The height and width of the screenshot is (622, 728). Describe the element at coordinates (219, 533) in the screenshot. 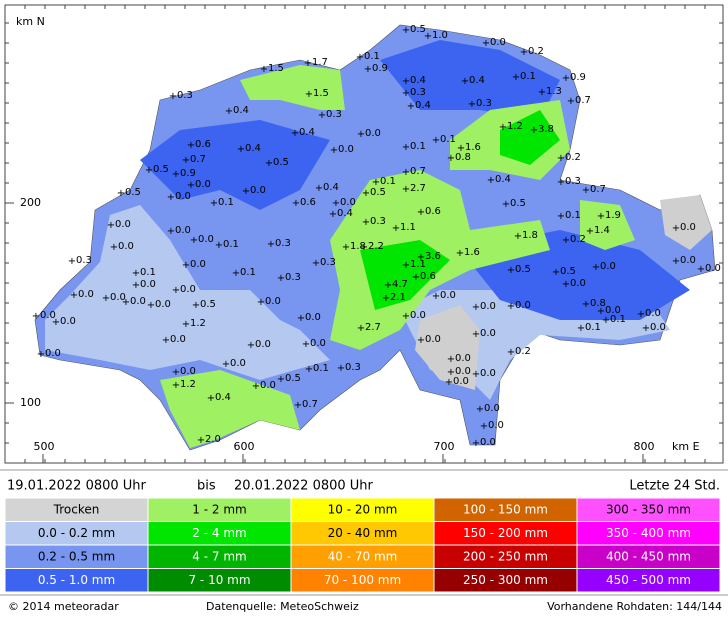

I see `legend-label: 2 - 4 mm` at that location.